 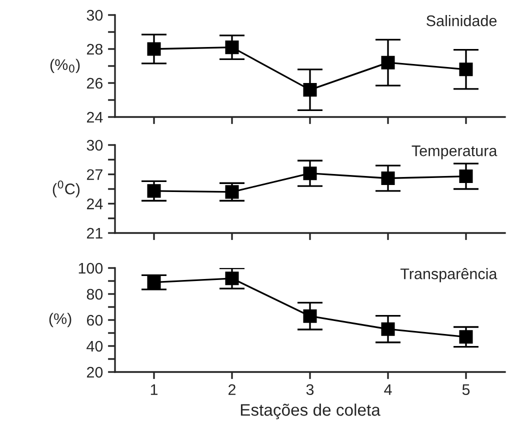 I want to click on x-tick-label: 1, so click(x=154, y=389).